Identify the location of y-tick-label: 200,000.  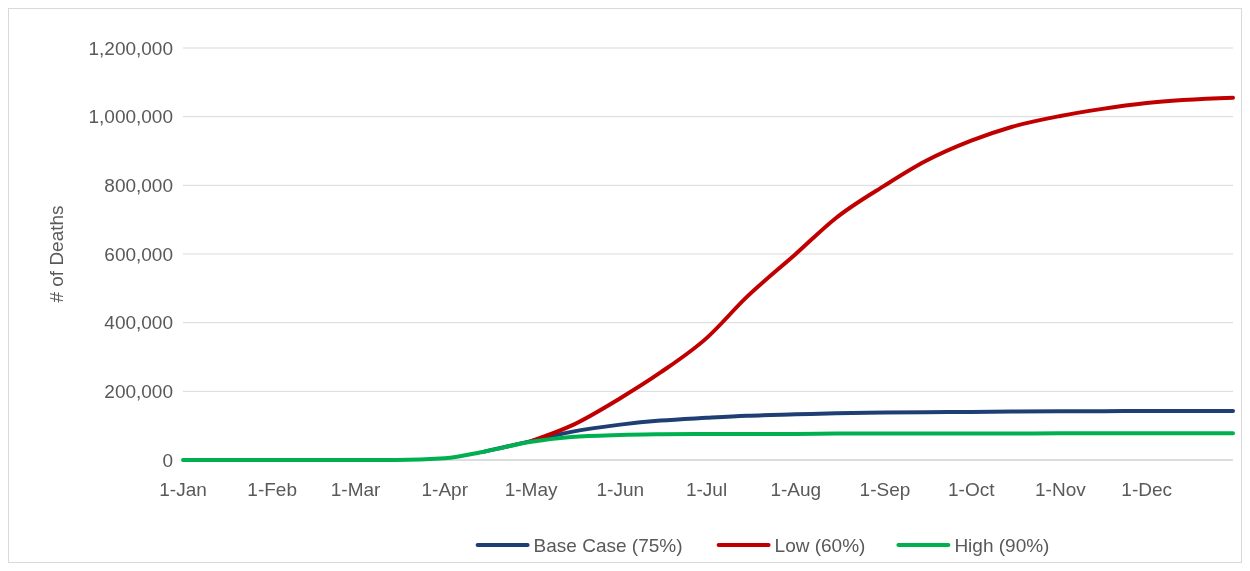
(138, 391).